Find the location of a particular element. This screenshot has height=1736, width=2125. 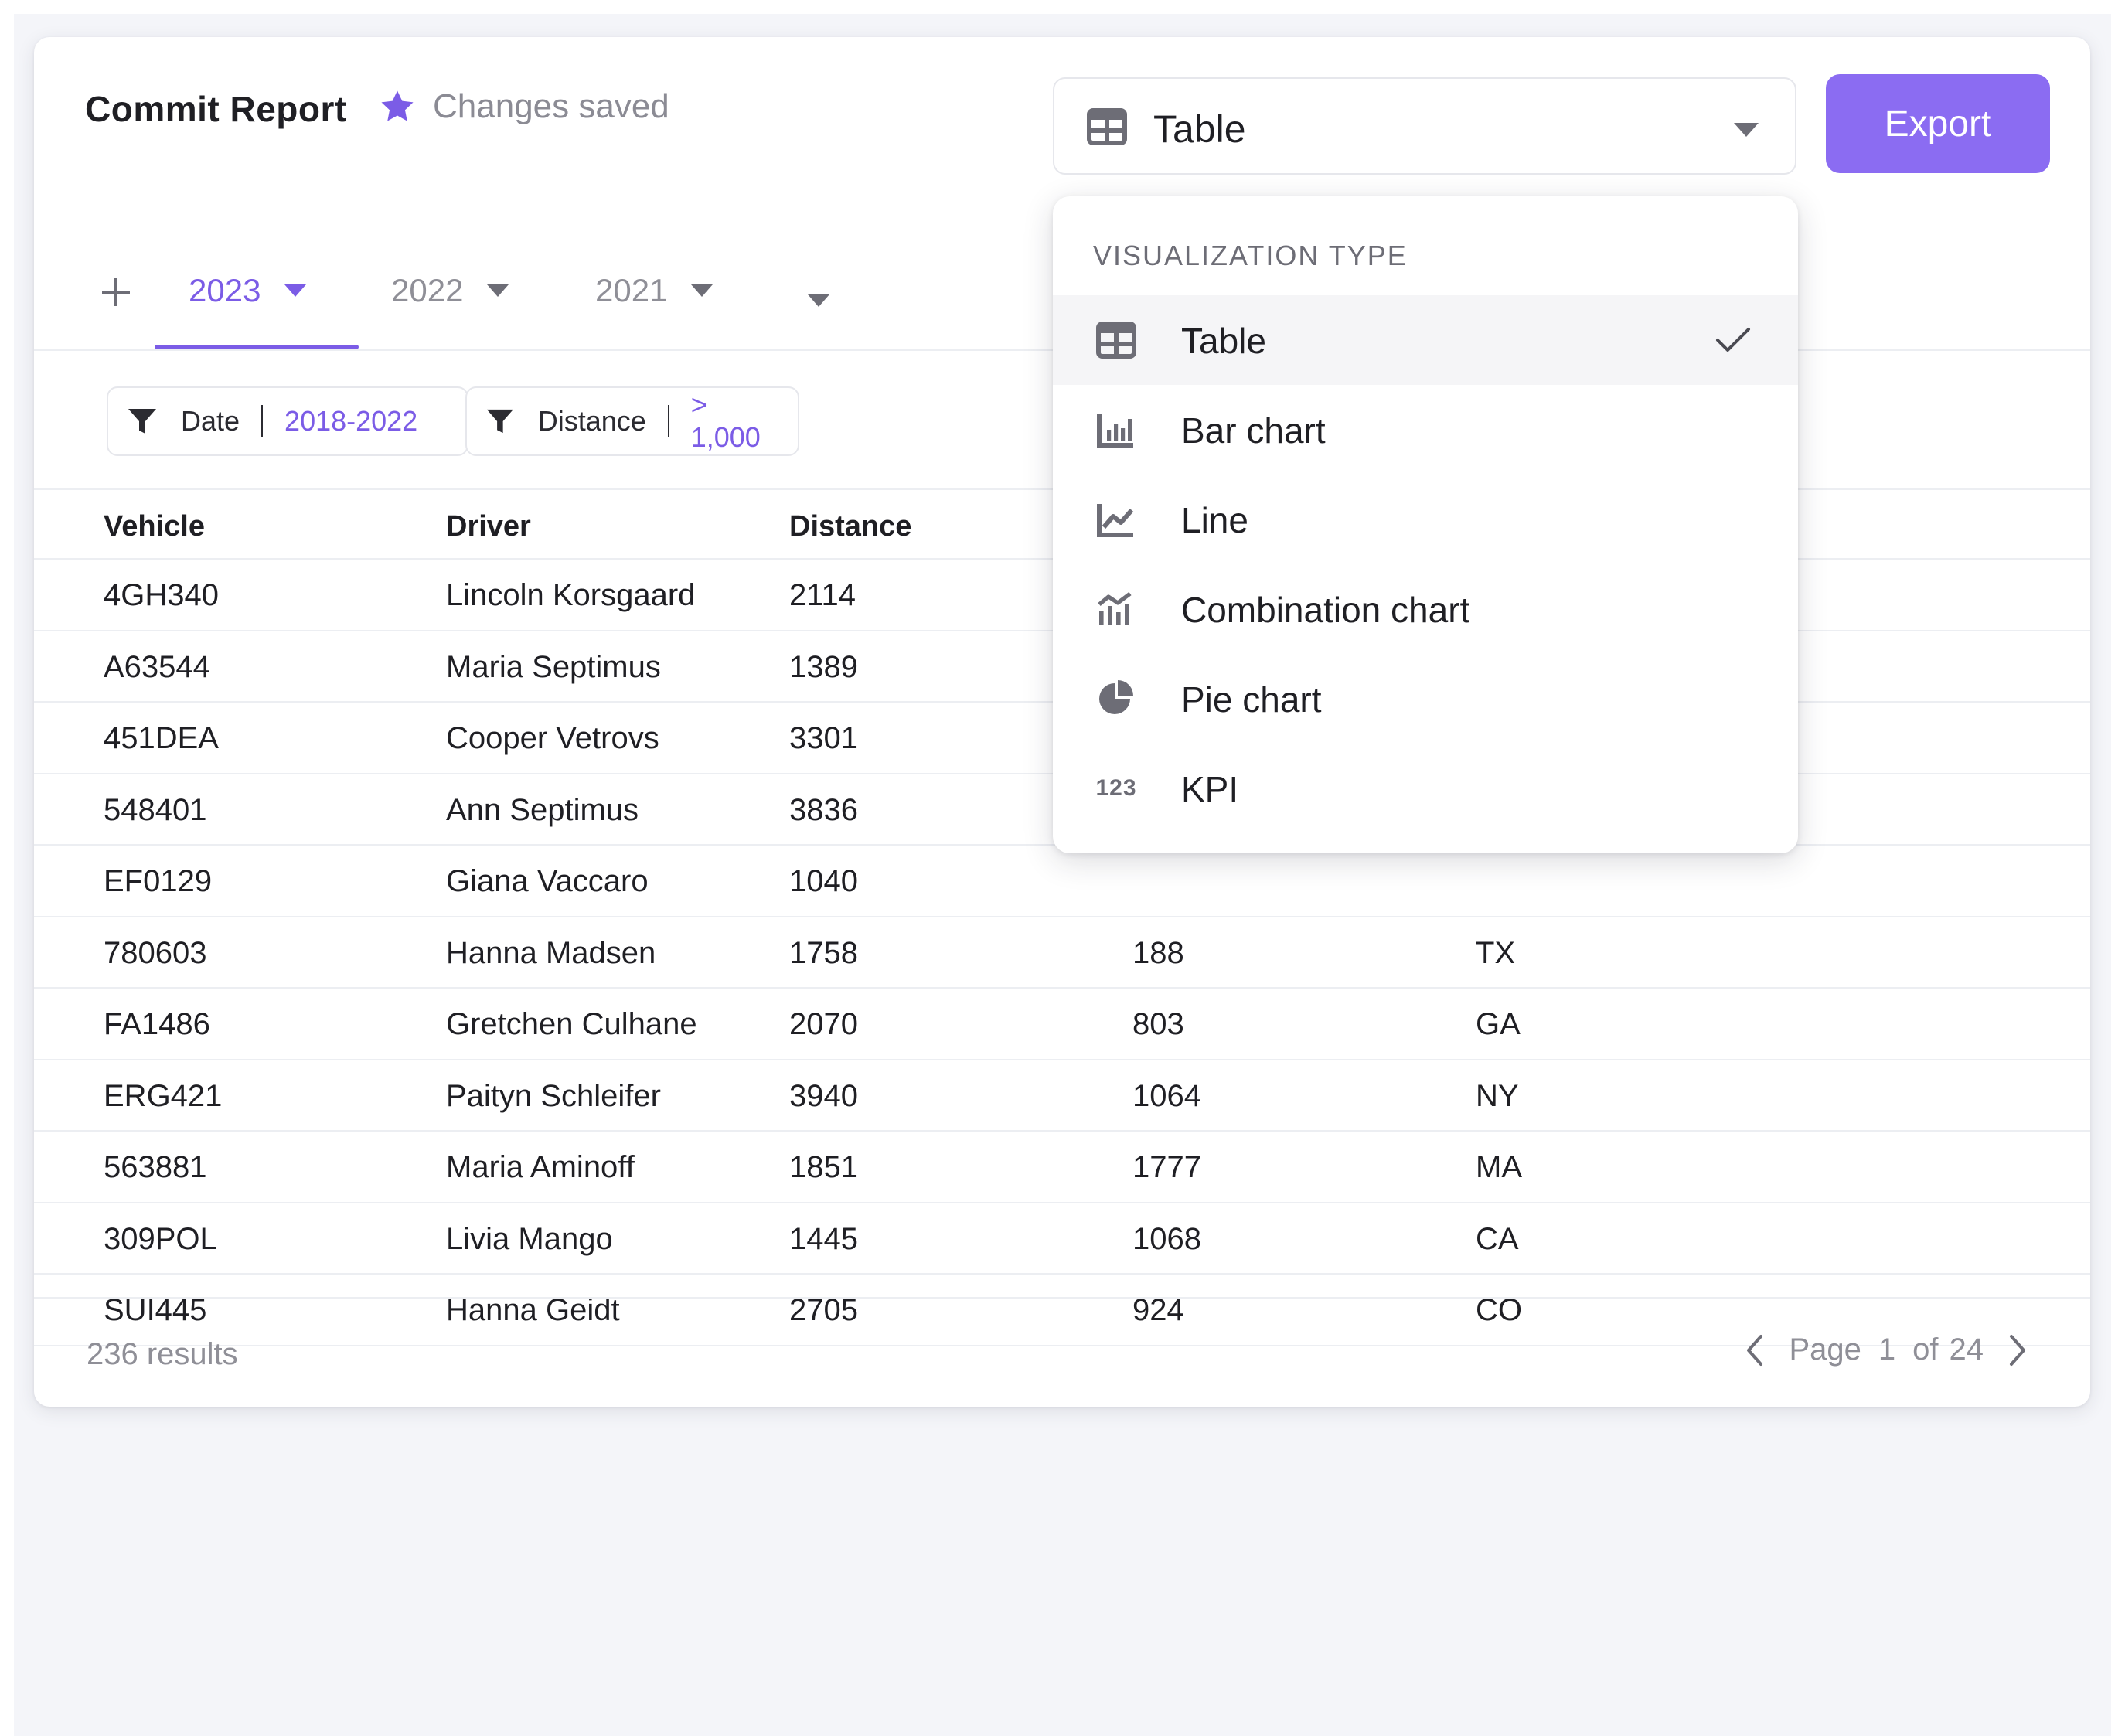

table-row: 780603 Hanna Madsen 1758 188 TX is located at coordinates (1062, 953).